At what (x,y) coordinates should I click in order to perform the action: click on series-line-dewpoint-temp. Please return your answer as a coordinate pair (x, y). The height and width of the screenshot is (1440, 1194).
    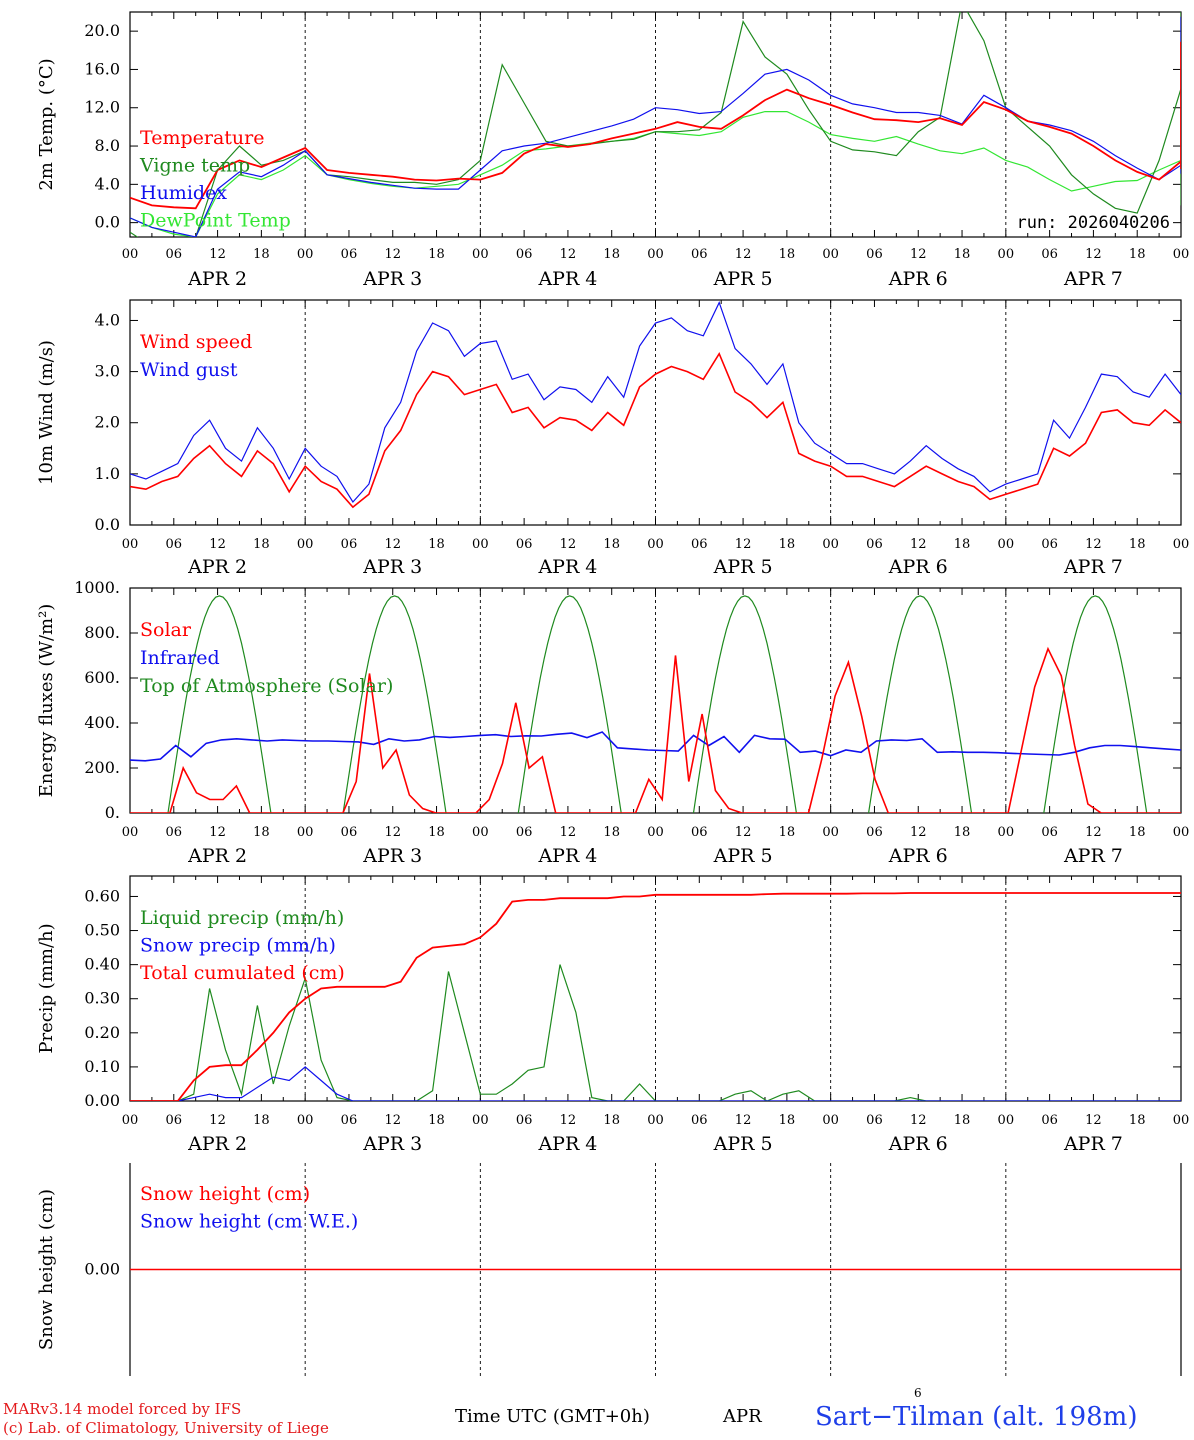
    Looking at the image, I should click on (655, 166).